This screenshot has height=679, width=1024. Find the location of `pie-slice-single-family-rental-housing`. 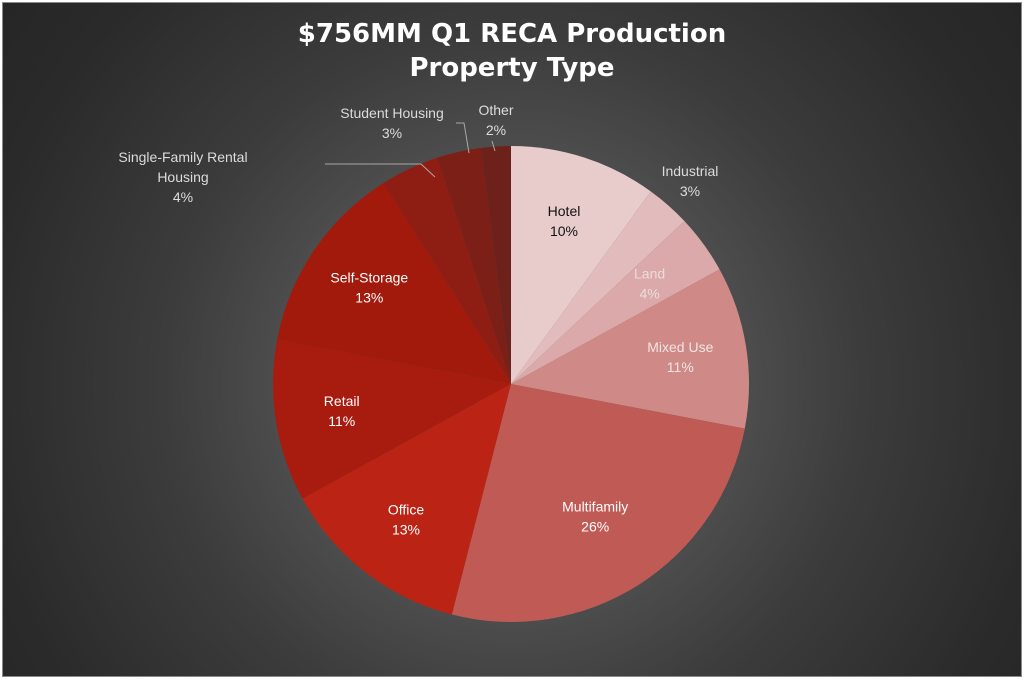

pie-slice-single-family-rental-housing is located at coordinates (447, 270).